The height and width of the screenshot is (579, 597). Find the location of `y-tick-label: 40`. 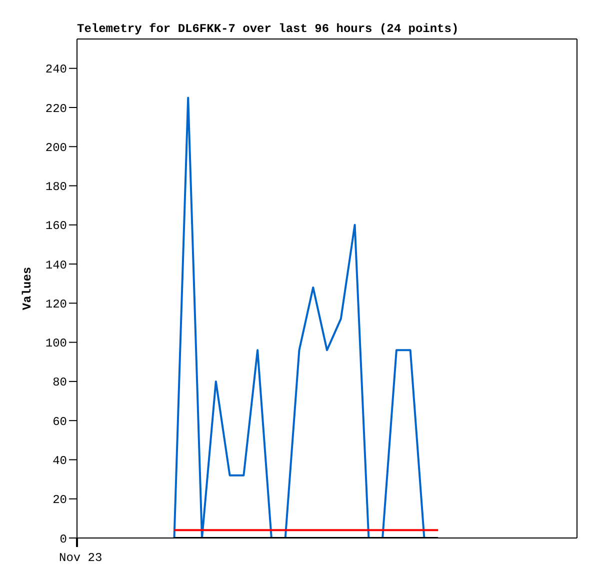

y-tick-label: 40 is located at coordinates (59, 461).